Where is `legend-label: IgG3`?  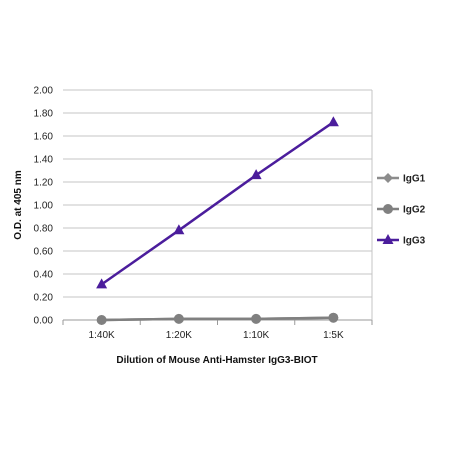 legend-label: IgG3 is located at coordinates (414, 241).